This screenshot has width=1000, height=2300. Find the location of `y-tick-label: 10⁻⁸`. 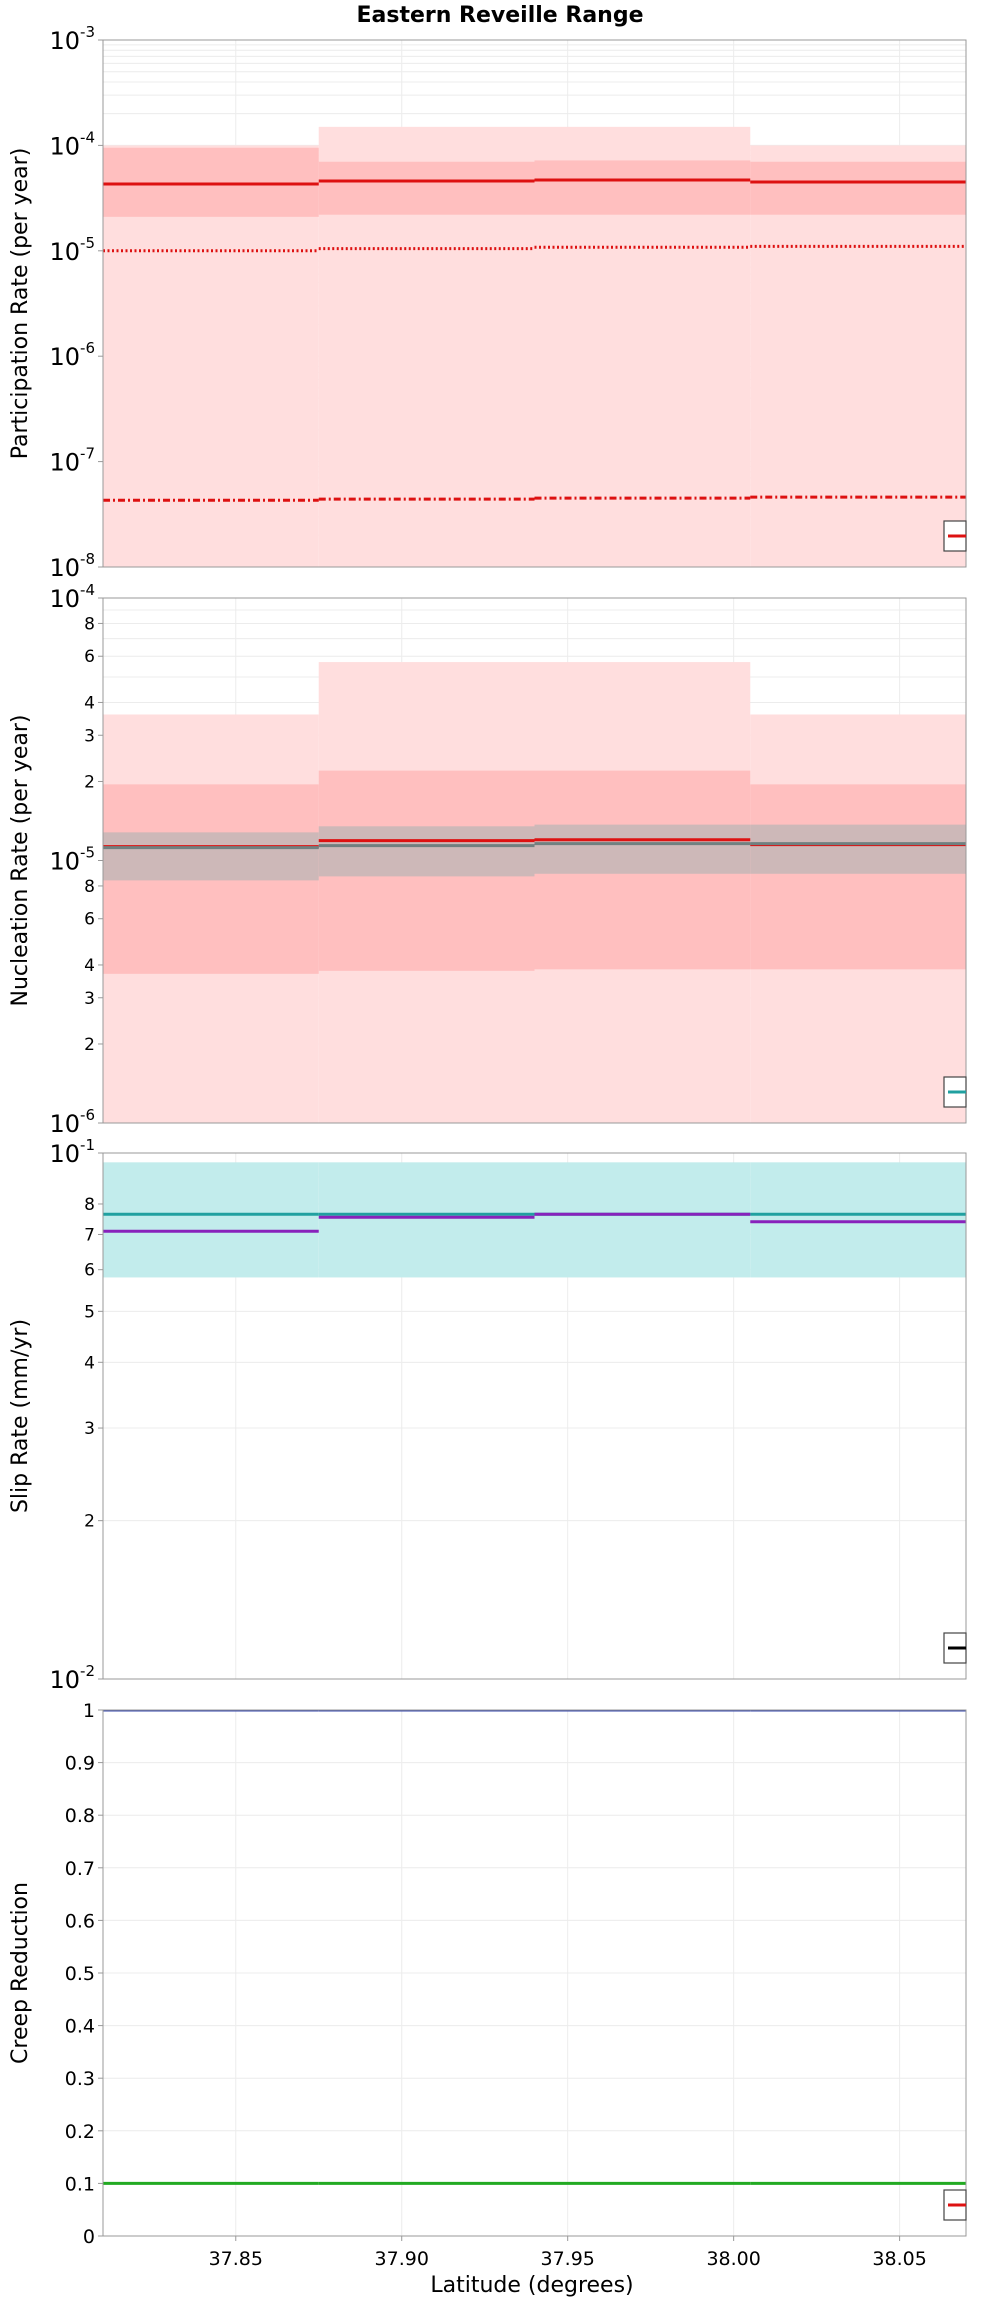

y-tick-label: 10⁻⁸ is located at coordinates (72, 566).